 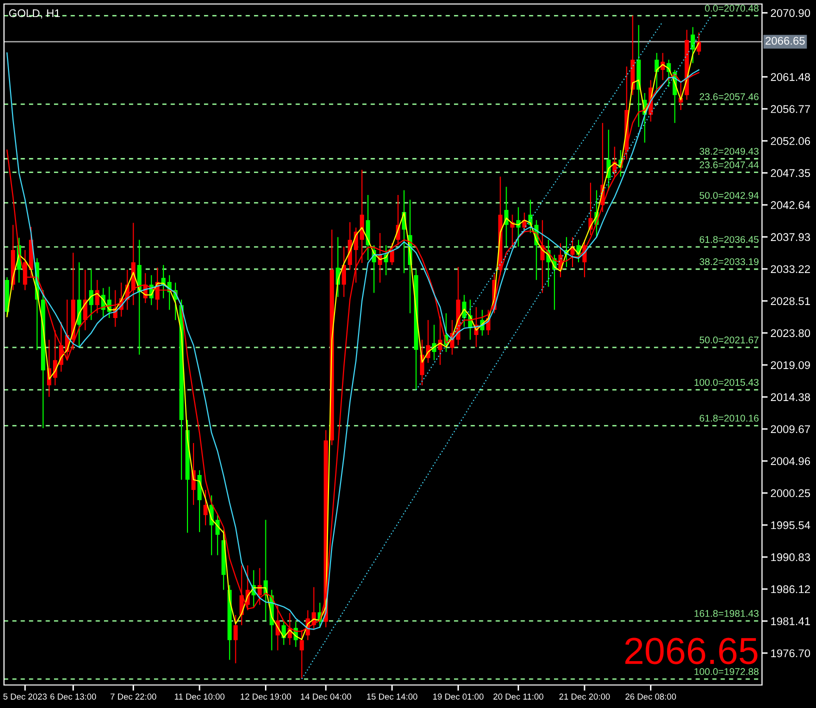 What do you see at coordinates (729, 164) in the screenshot?
I see `ref-line-label: 23.6=2047.44` at bounding box center [729, 164].